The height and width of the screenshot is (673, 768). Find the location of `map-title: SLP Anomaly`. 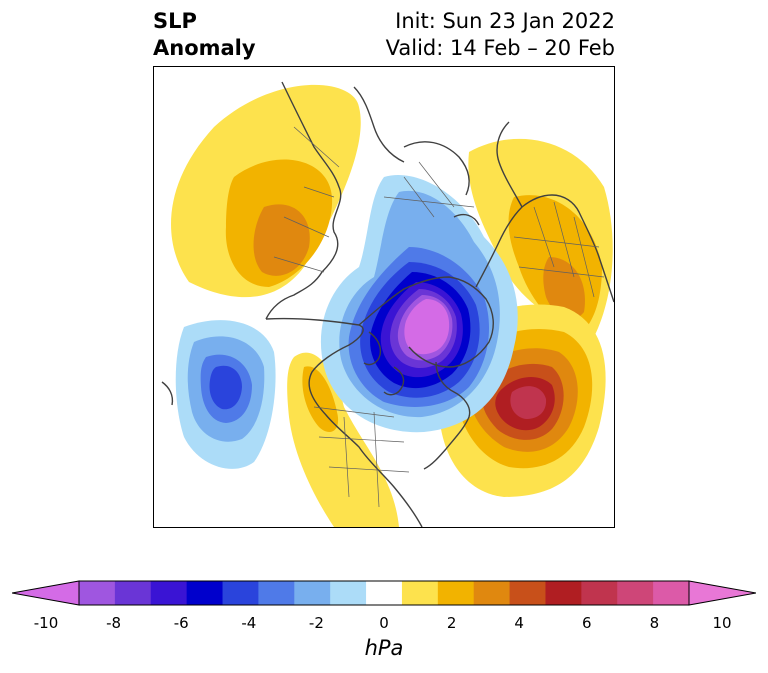

map-title: SLP Anomaly is located at coordinates (204, 35).